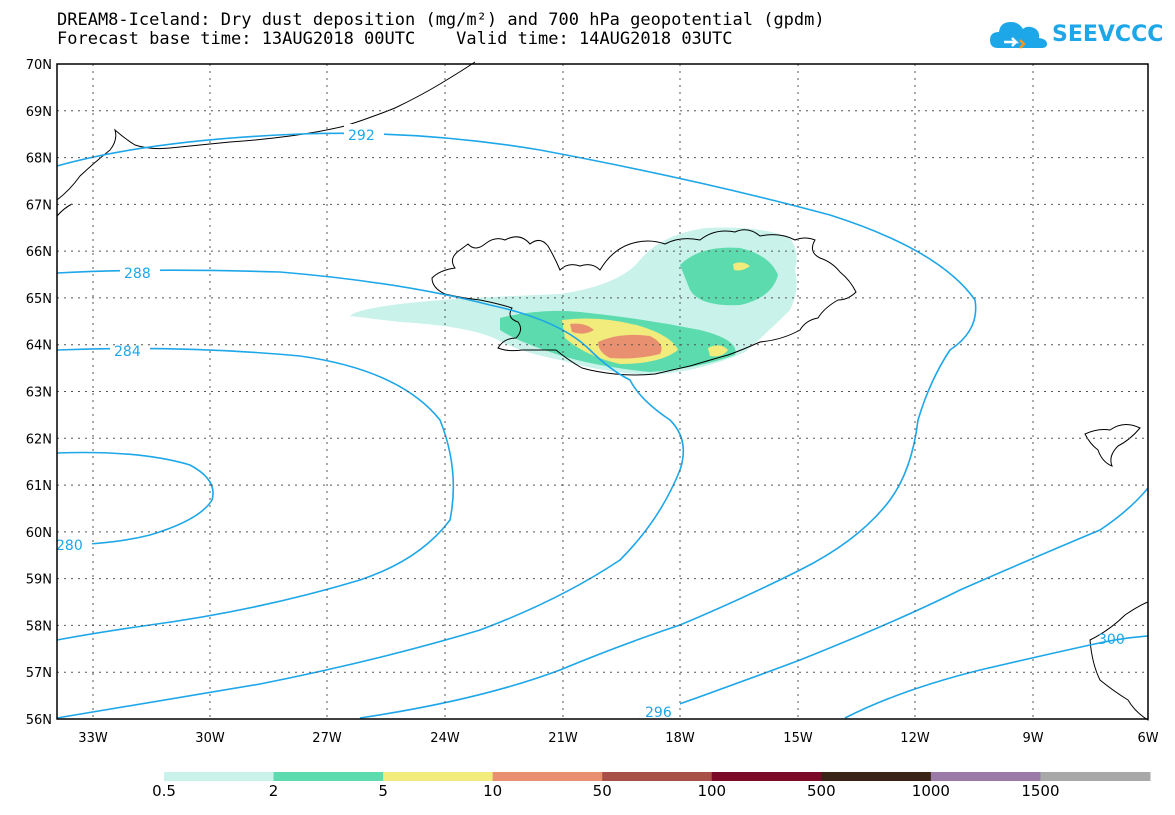 The image size is (1175, 815). Describe the element at coordinates (39, 673) in the screenshot. I see `lat-label: 57N` at that location.